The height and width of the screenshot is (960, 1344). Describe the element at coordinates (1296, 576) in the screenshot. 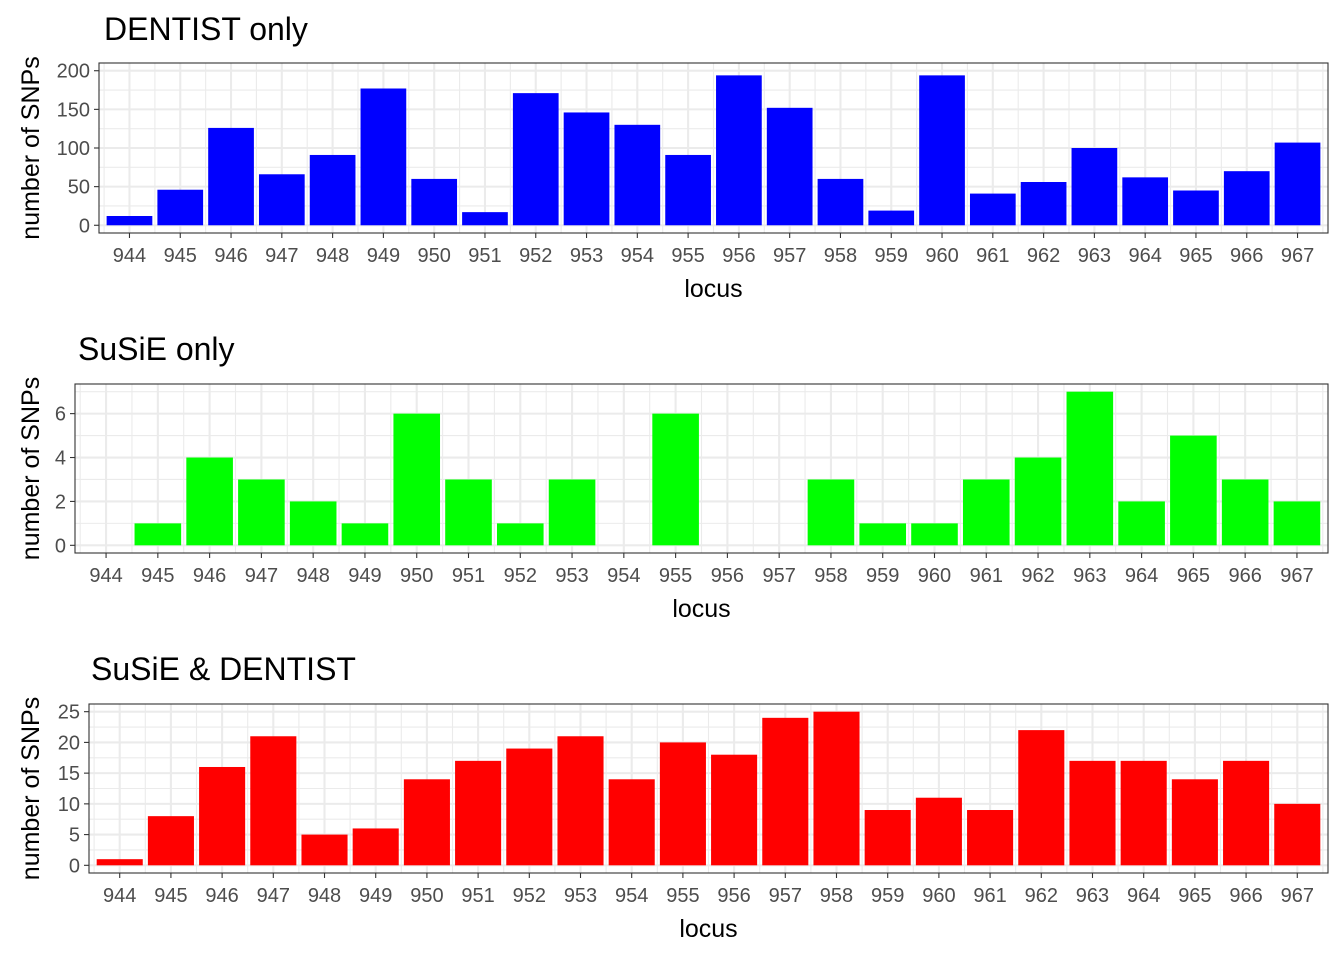

I see `x-tick-label: 967` at that location.